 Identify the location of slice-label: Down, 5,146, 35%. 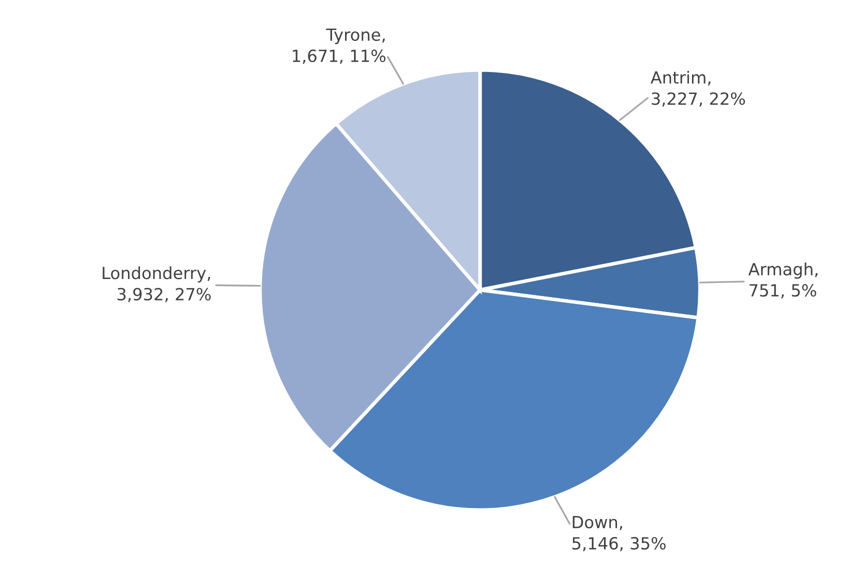
(619, 534).